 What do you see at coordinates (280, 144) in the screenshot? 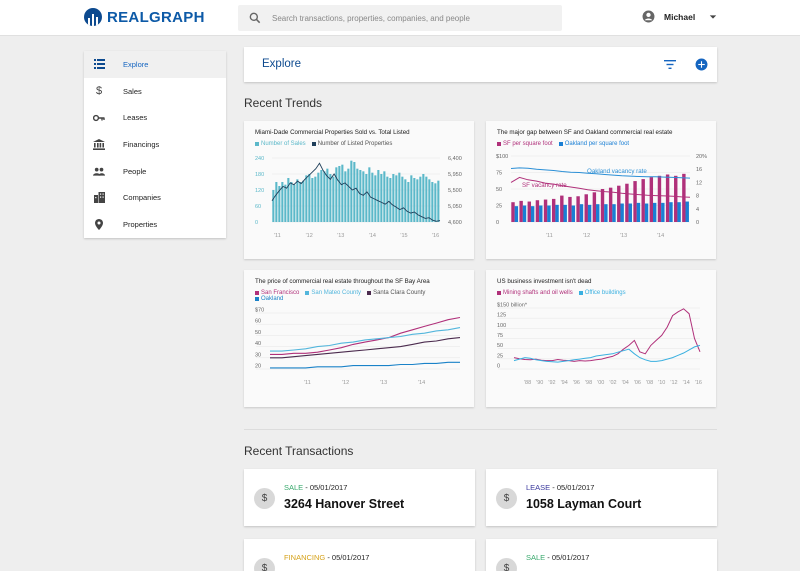
I see `legend-entry: Number of Sales` at bounding box center [280, 144].